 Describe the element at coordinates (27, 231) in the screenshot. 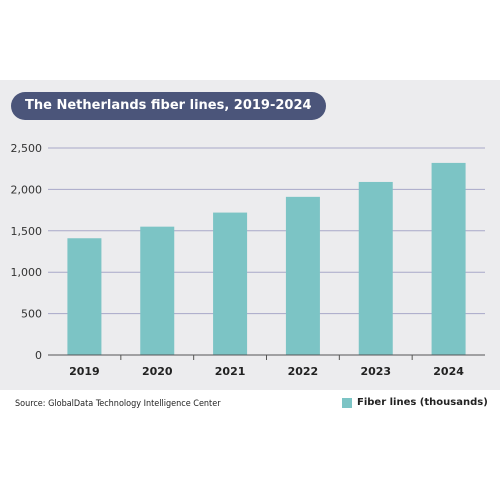

I see `y-tick-label: 1,500` at that location.